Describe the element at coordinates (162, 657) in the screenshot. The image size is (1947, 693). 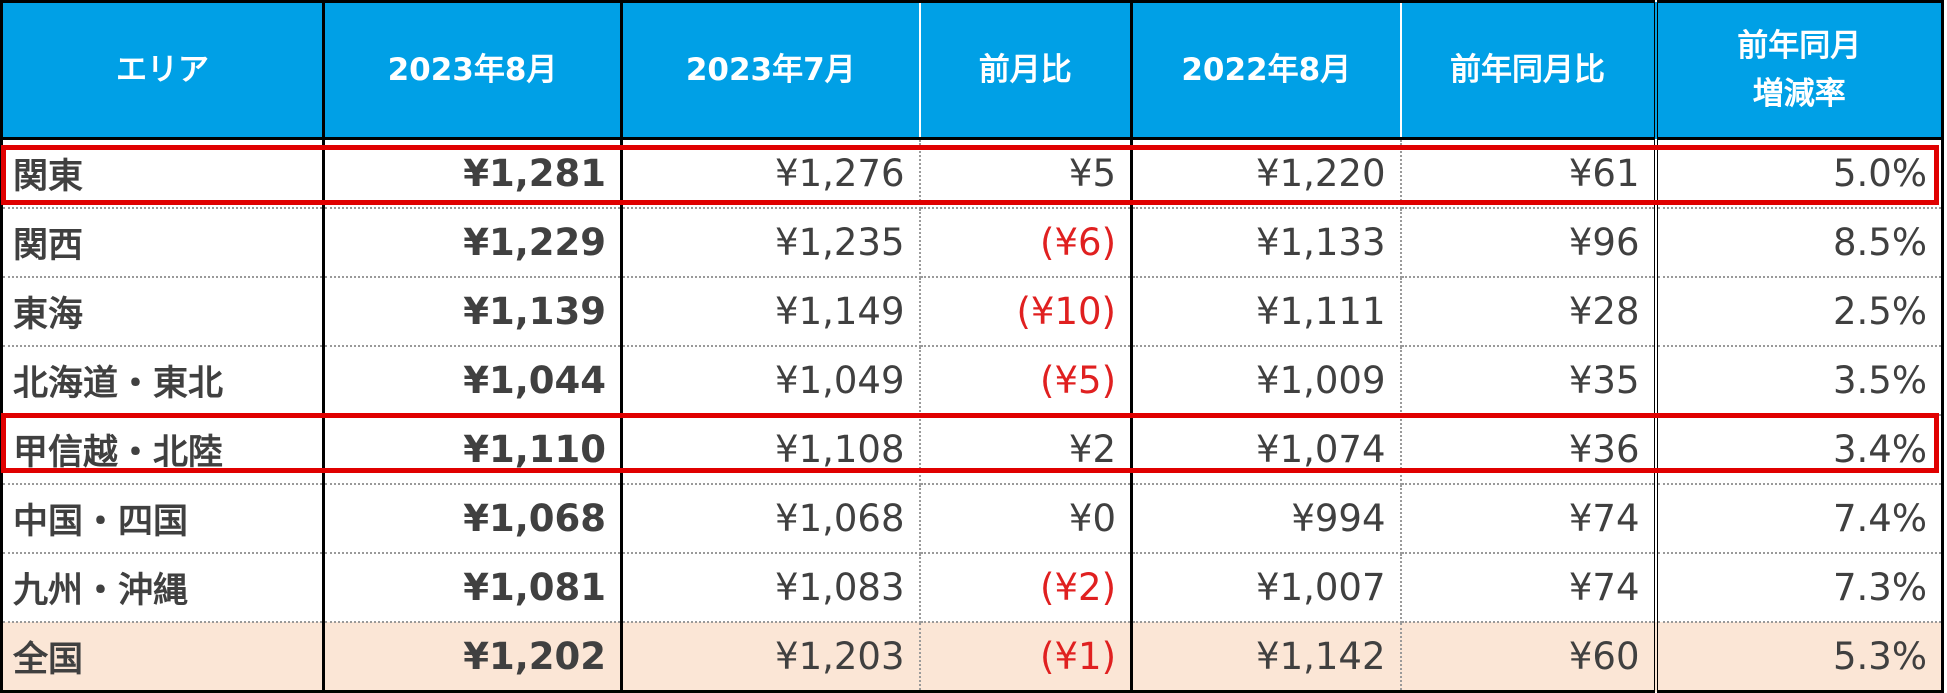
I see `cell-area: 全国` at that location.